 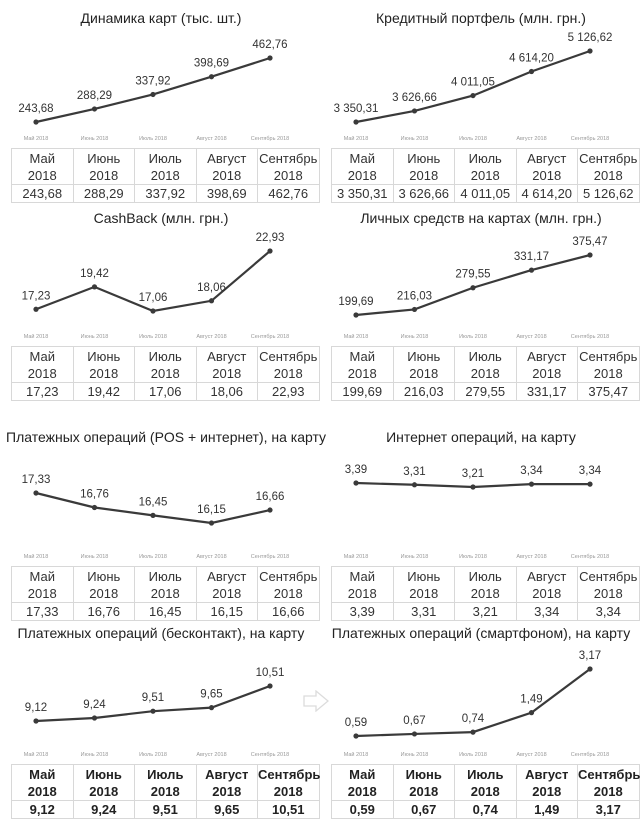 What do you see at coordinates (485, 193) in the screenshot?
I see `table-value-row: 3 350,31 3 626,66 4 011,05 4 614,20 5 126,62` at bounding box center [485, 193].